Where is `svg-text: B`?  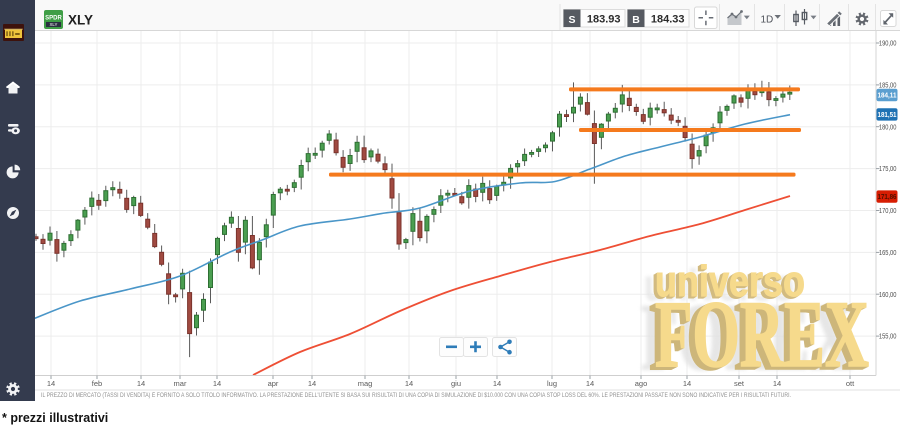
svg-text: B is located at coordinates (636, 20).